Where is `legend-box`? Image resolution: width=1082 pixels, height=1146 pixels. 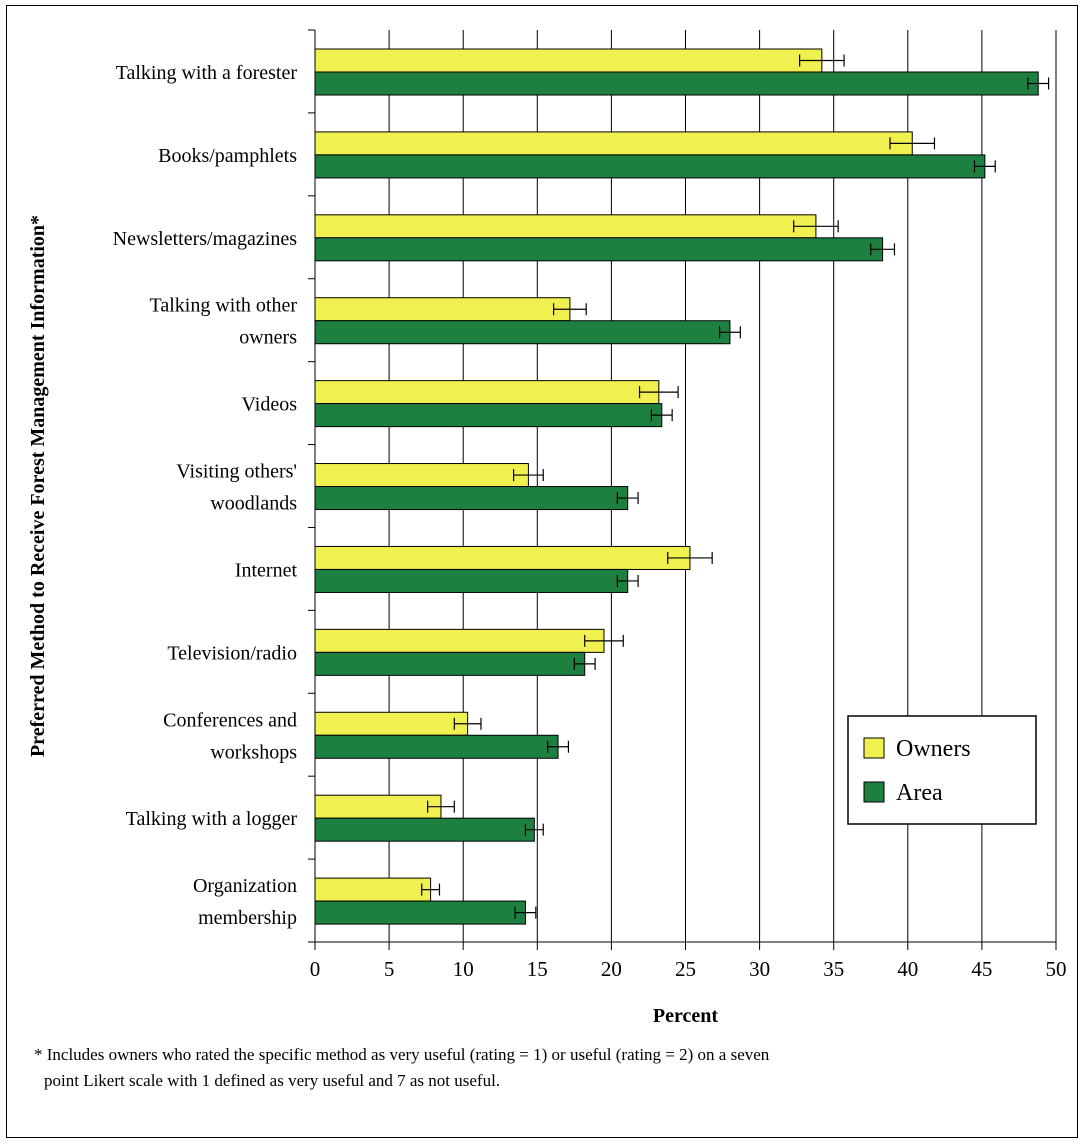
legend-box is located at coordinates (942, 770).